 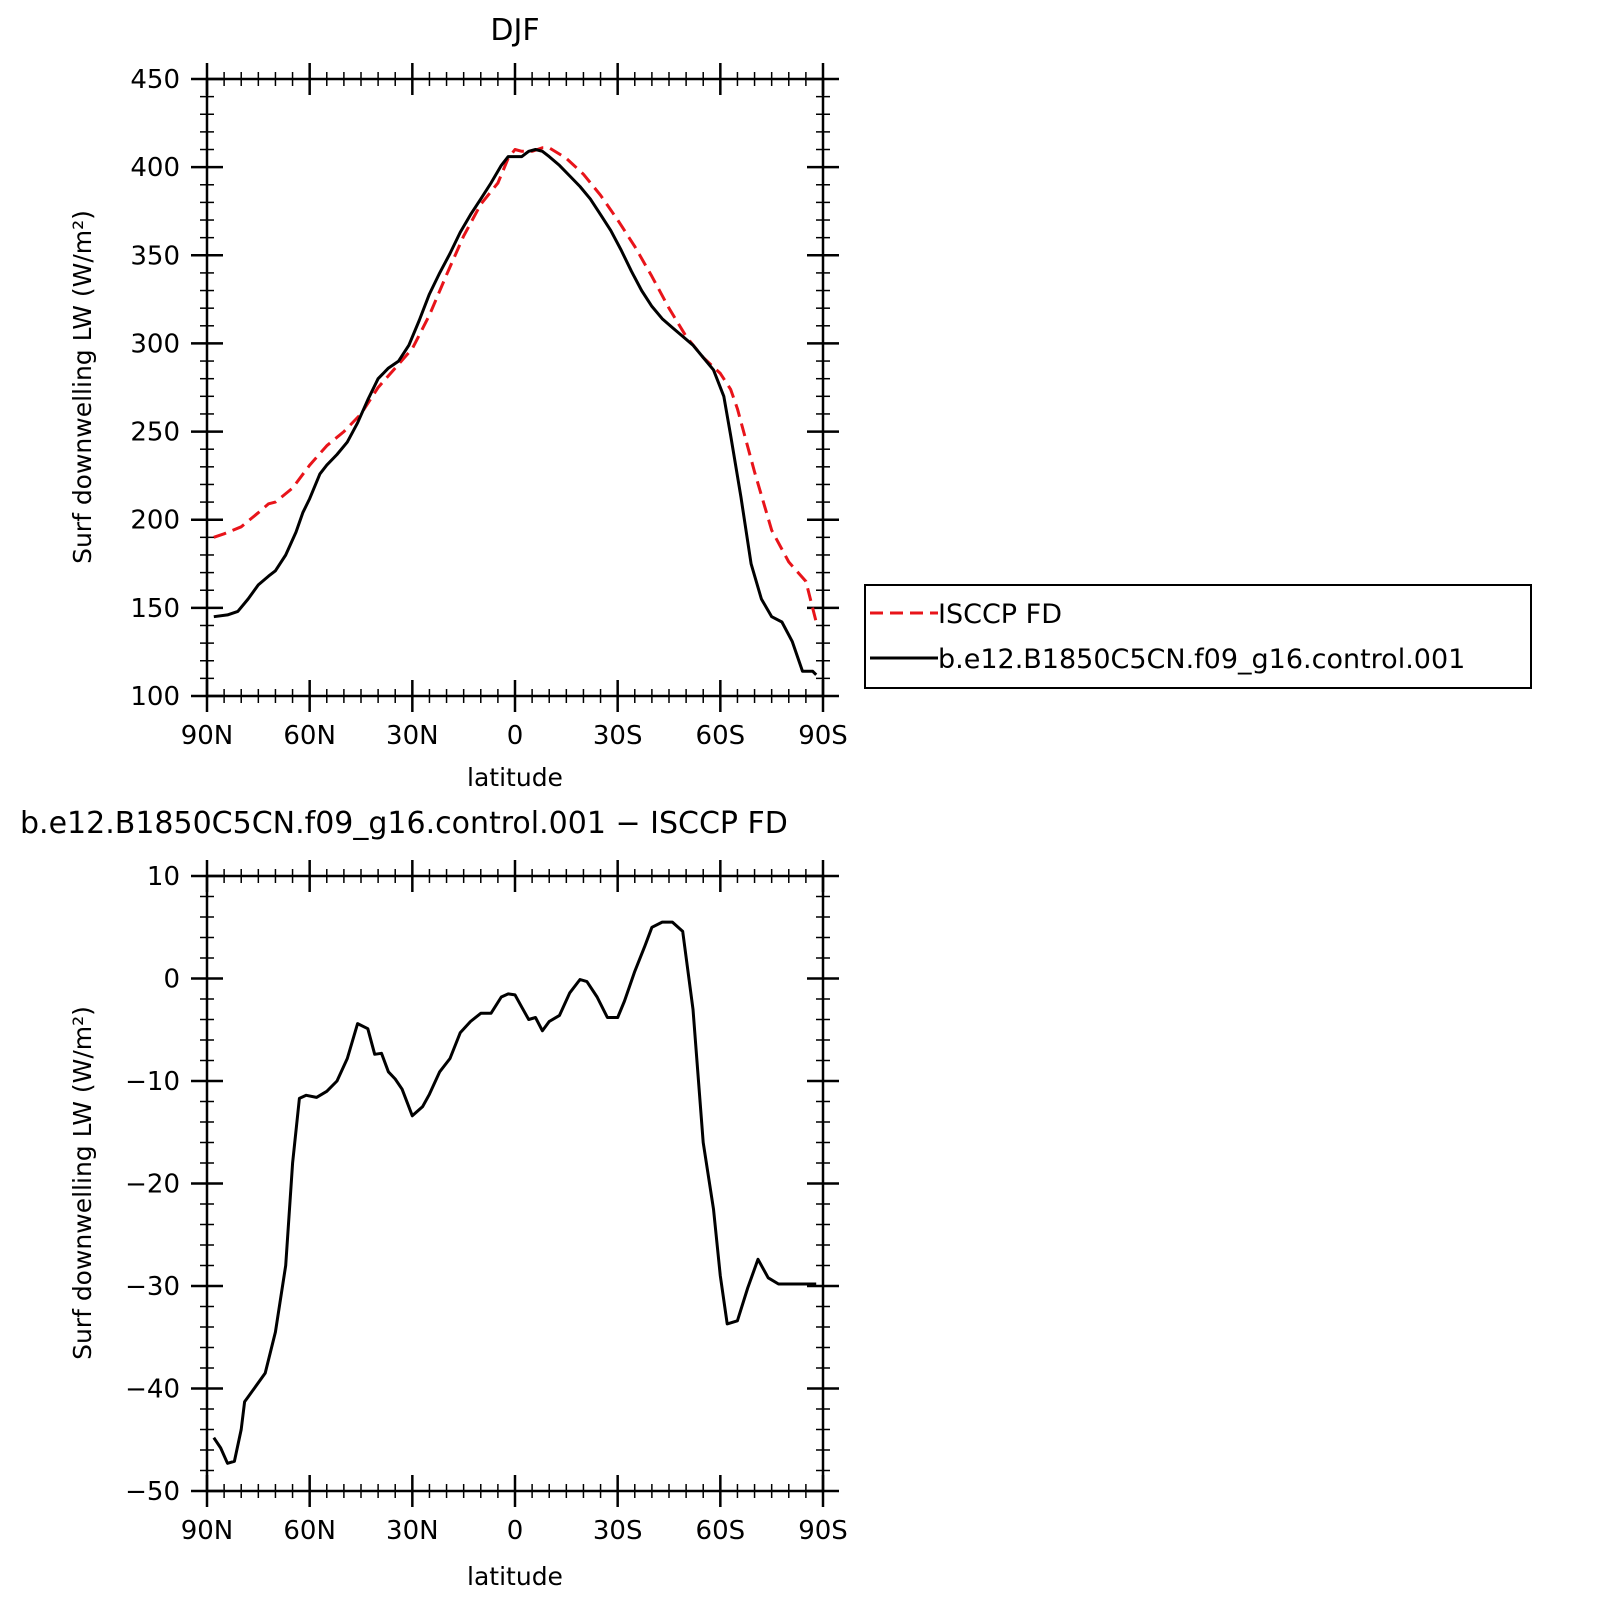 What do you see at coordinates (1201, 659) in the screenshot?
I see `legend-label-model: b.e12.B1850C5CN.f09_g16.control.001` at bounding box center [1201, 659].